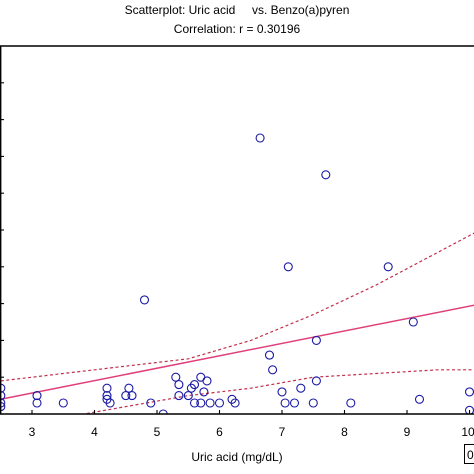 The height and width of the screenshot is (474, 474). I want to click on chart-subtitle: Correlation: r = 0.30196, so click(237, 29).